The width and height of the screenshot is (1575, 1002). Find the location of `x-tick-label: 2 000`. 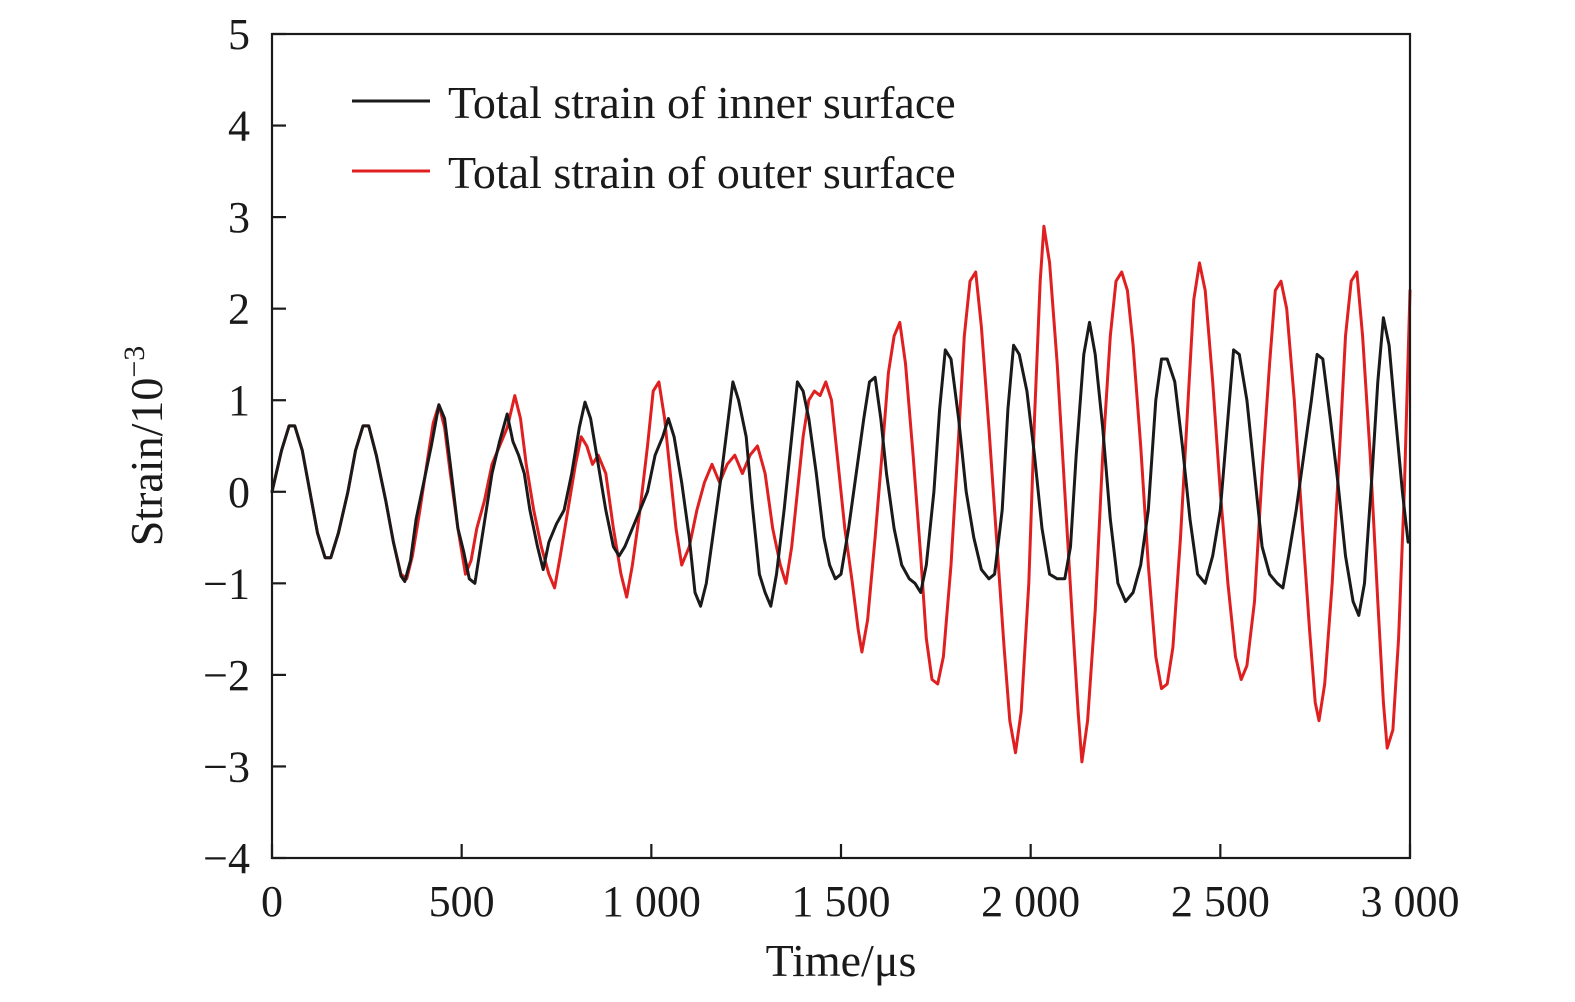

x-tick-label: 2 000 is located at coordinates (1030, 901).